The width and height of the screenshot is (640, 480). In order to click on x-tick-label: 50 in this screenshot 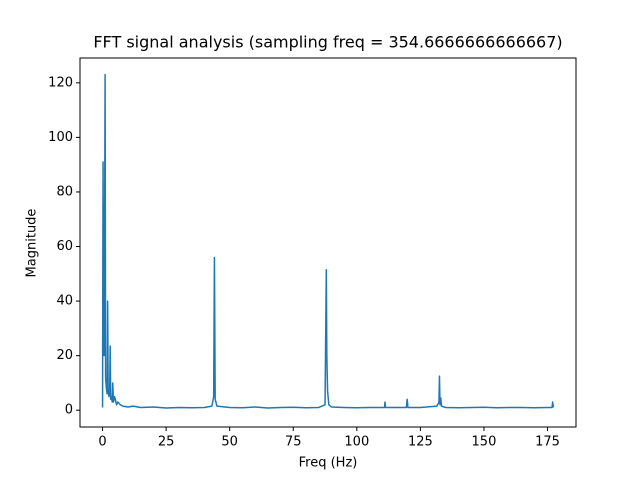, I will do `click(229, 442)`.